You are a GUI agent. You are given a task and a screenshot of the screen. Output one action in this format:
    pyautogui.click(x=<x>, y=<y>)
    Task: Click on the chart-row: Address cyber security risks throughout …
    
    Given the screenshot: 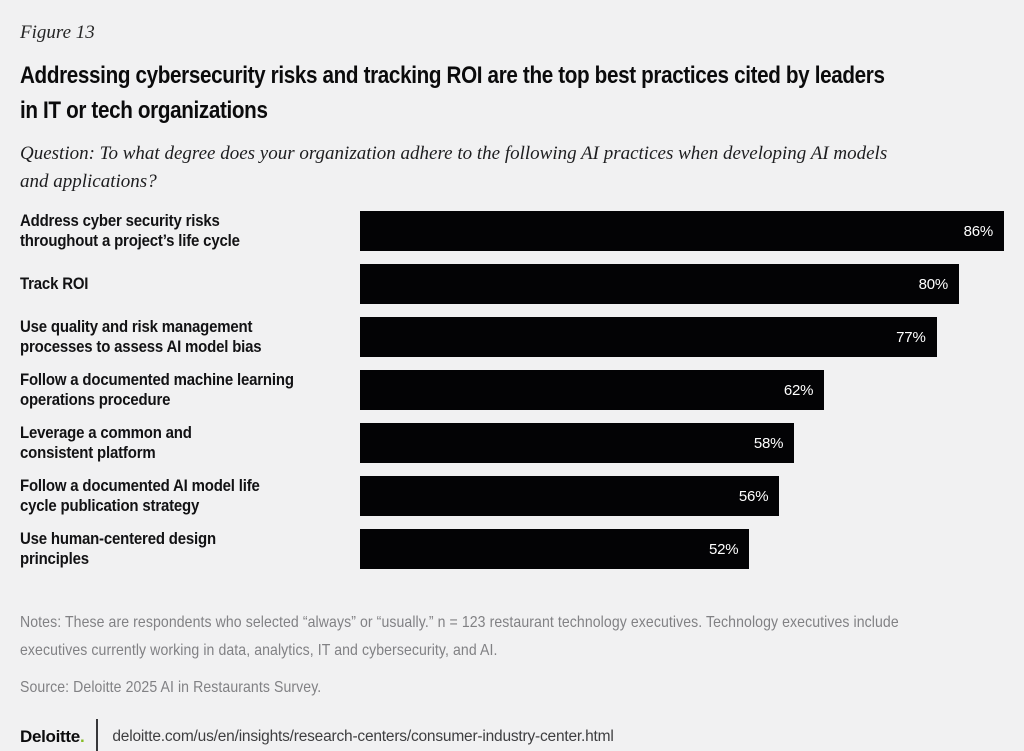 What is the action you would take?
    pyautogui.click(x=512, y=231)
    